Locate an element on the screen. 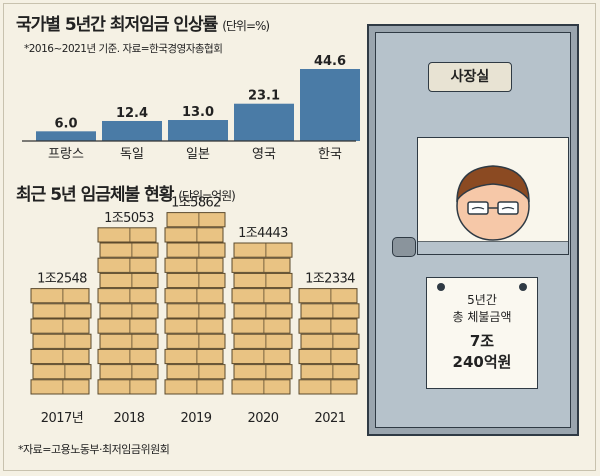 The image size is (600, 476). value-label: 13.0 is located at coordinates (198, 112).